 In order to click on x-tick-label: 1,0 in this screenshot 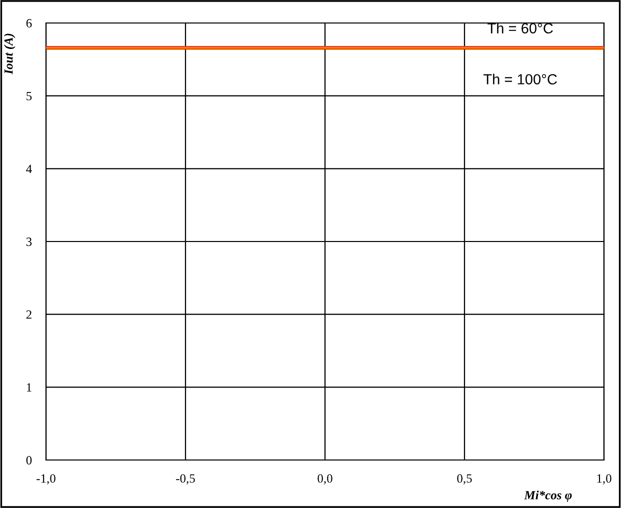, I will do `click(604, 479)`.